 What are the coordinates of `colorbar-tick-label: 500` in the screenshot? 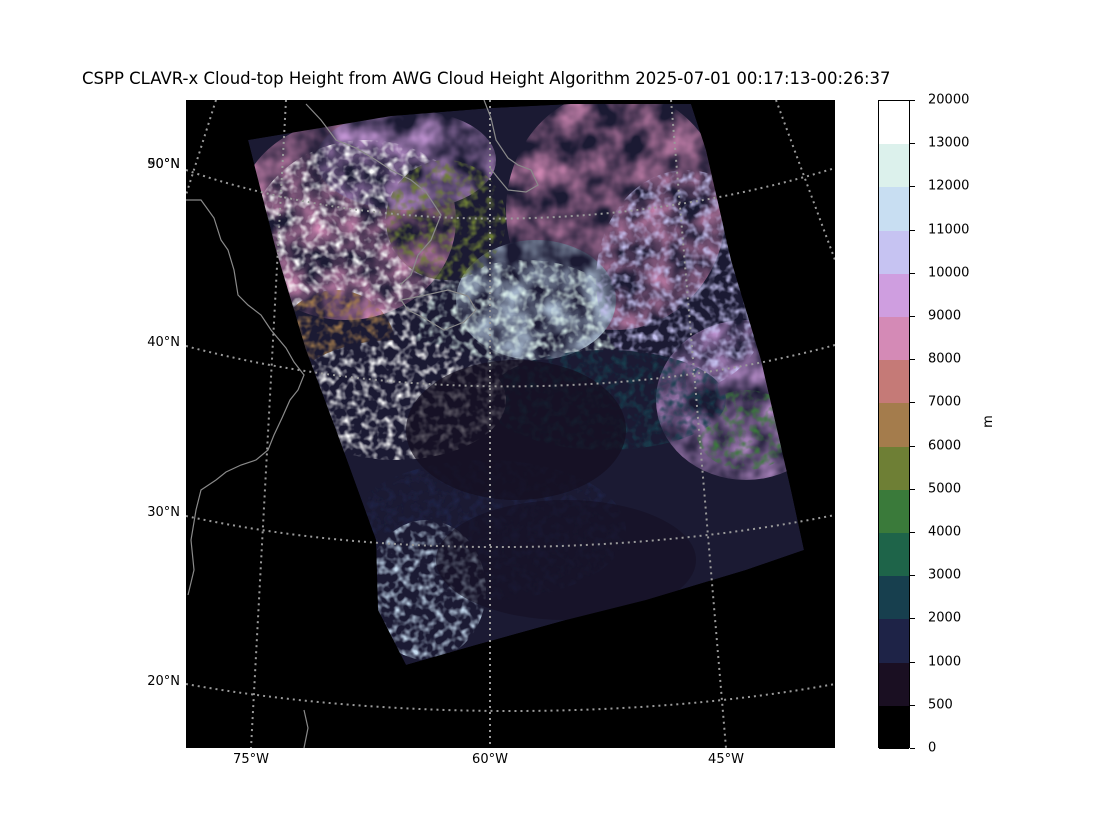 It's located at (940, 705).